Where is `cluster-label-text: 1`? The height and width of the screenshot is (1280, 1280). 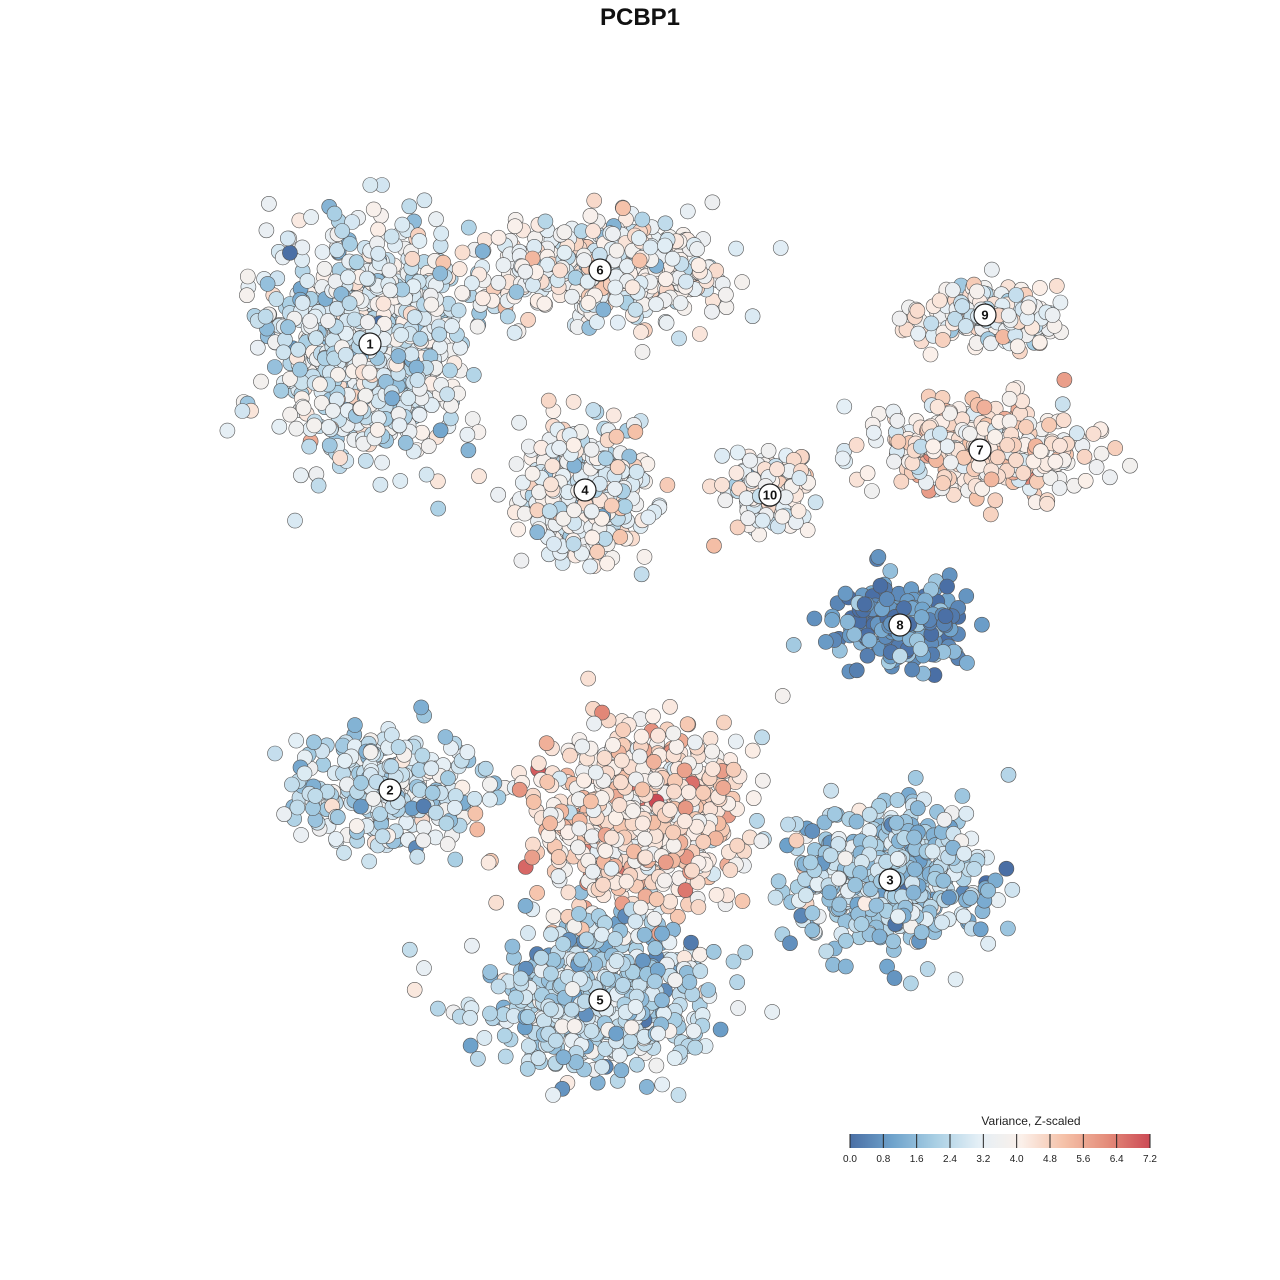
cluster-label-text: 1 is located at coordinates (369, 344).